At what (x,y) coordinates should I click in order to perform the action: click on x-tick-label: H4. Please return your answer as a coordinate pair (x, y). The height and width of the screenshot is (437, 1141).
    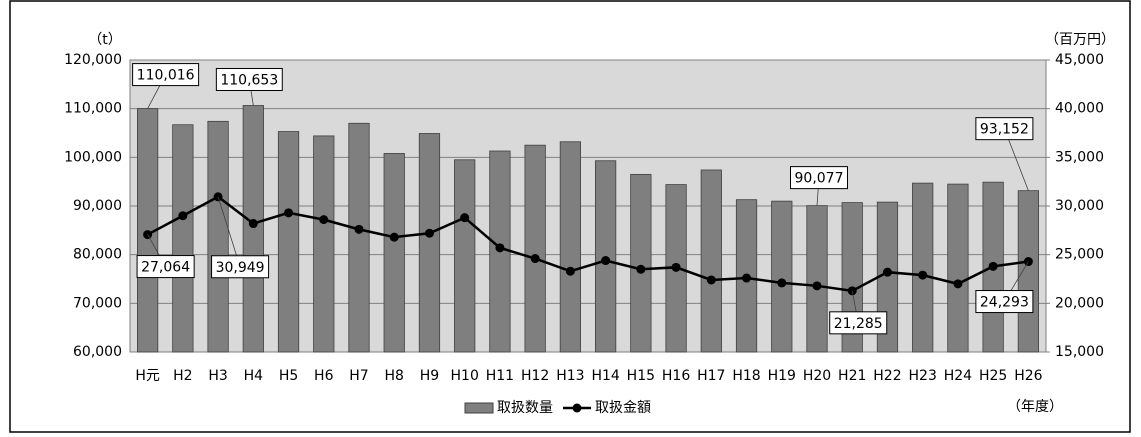
    Looking at the image, I should click on (254, 376).